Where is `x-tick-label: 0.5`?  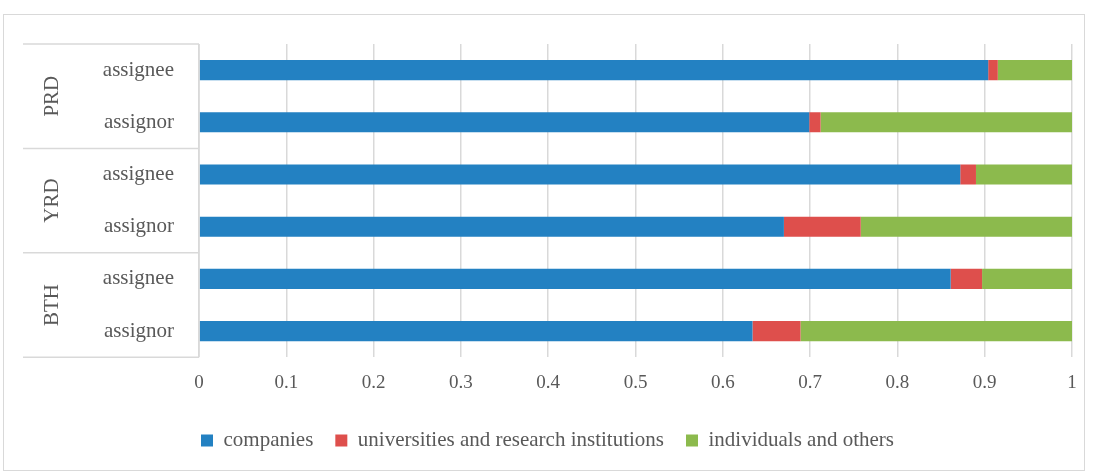 x-tick-label: 0.5 is located at coordinates (635, 381).